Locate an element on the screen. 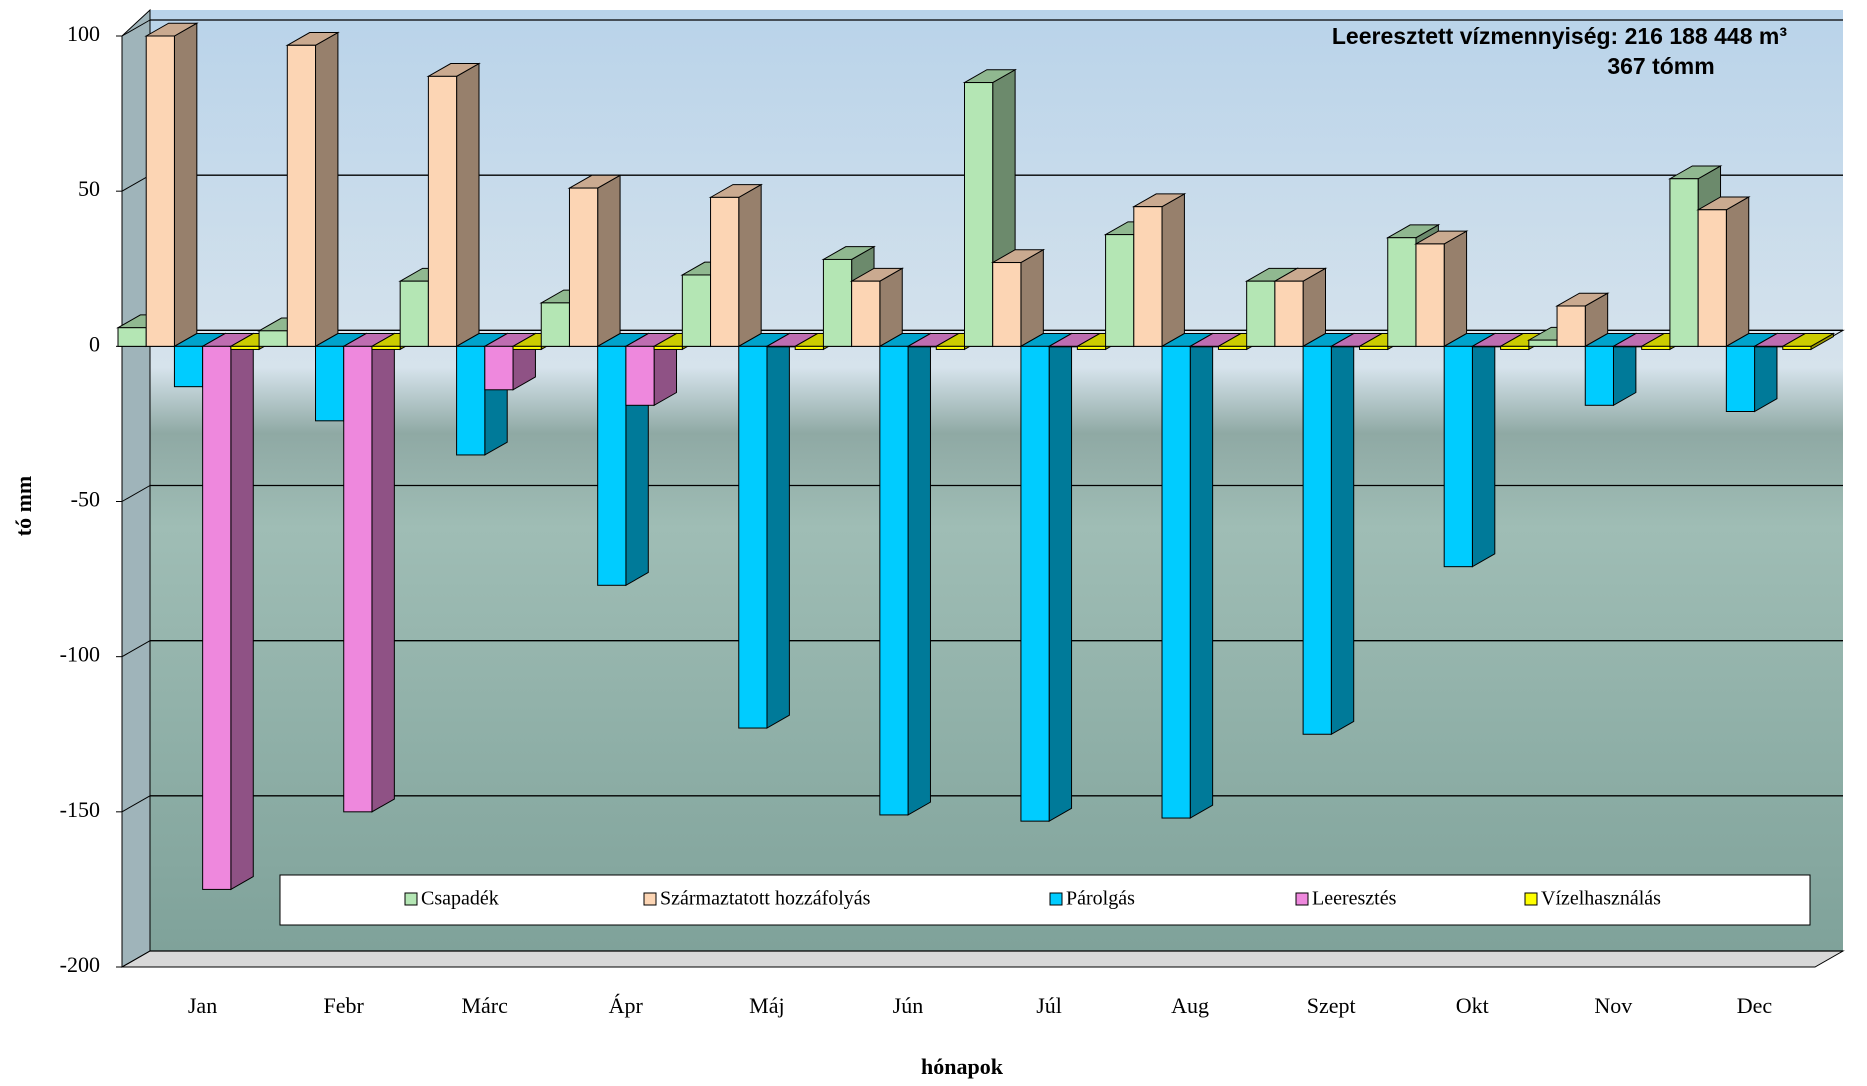  y-axis-label: tó mm is located at coordinates (23, 506).